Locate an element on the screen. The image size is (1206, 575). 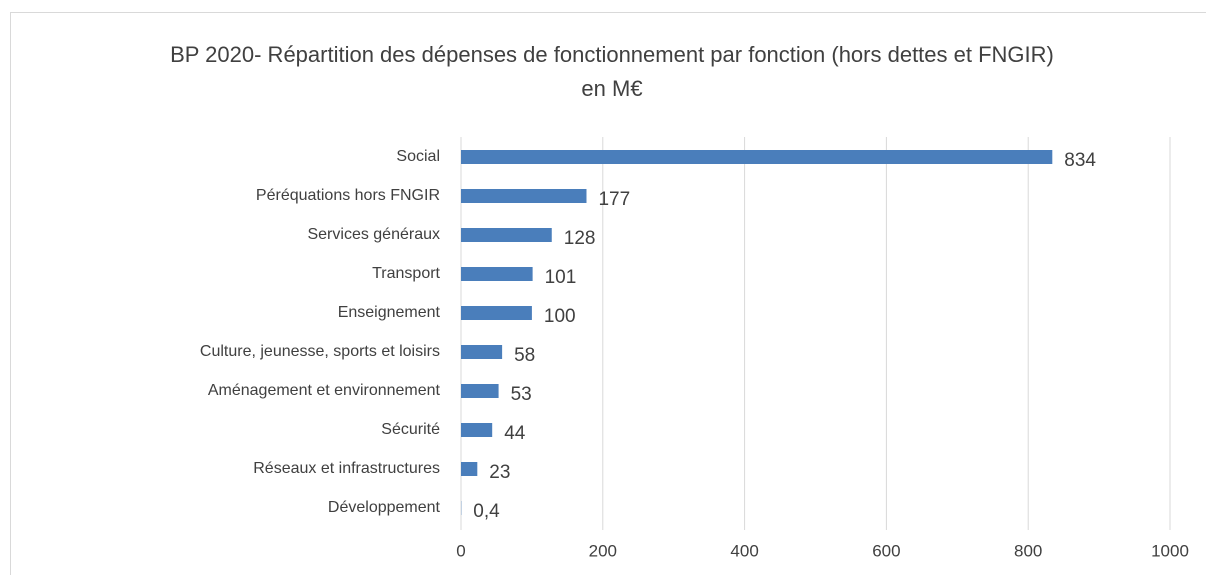
value-label: 101 is located at coordinates (561, 277).